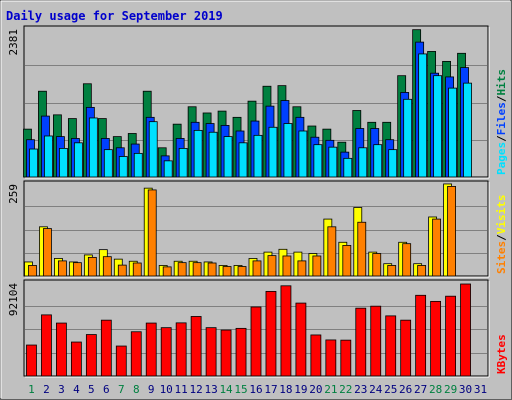 This screenshot has height=400, width=512. I want to click on x-tick-label: 31, so click(480, 389).